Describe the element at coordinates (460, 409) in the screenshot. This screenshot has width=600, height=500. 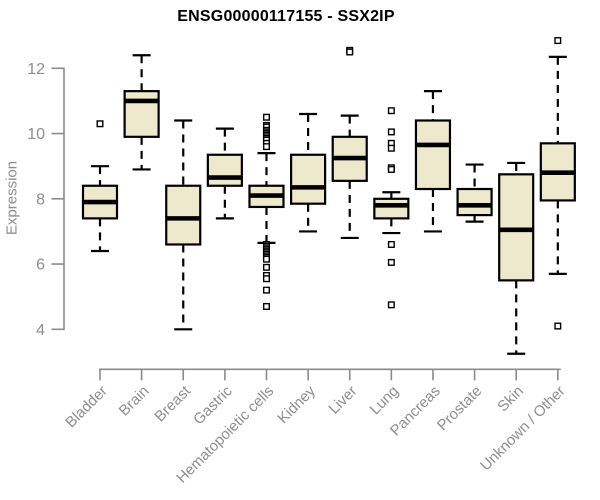
I see `x-tick-label-prostate: Prostate` at that location.